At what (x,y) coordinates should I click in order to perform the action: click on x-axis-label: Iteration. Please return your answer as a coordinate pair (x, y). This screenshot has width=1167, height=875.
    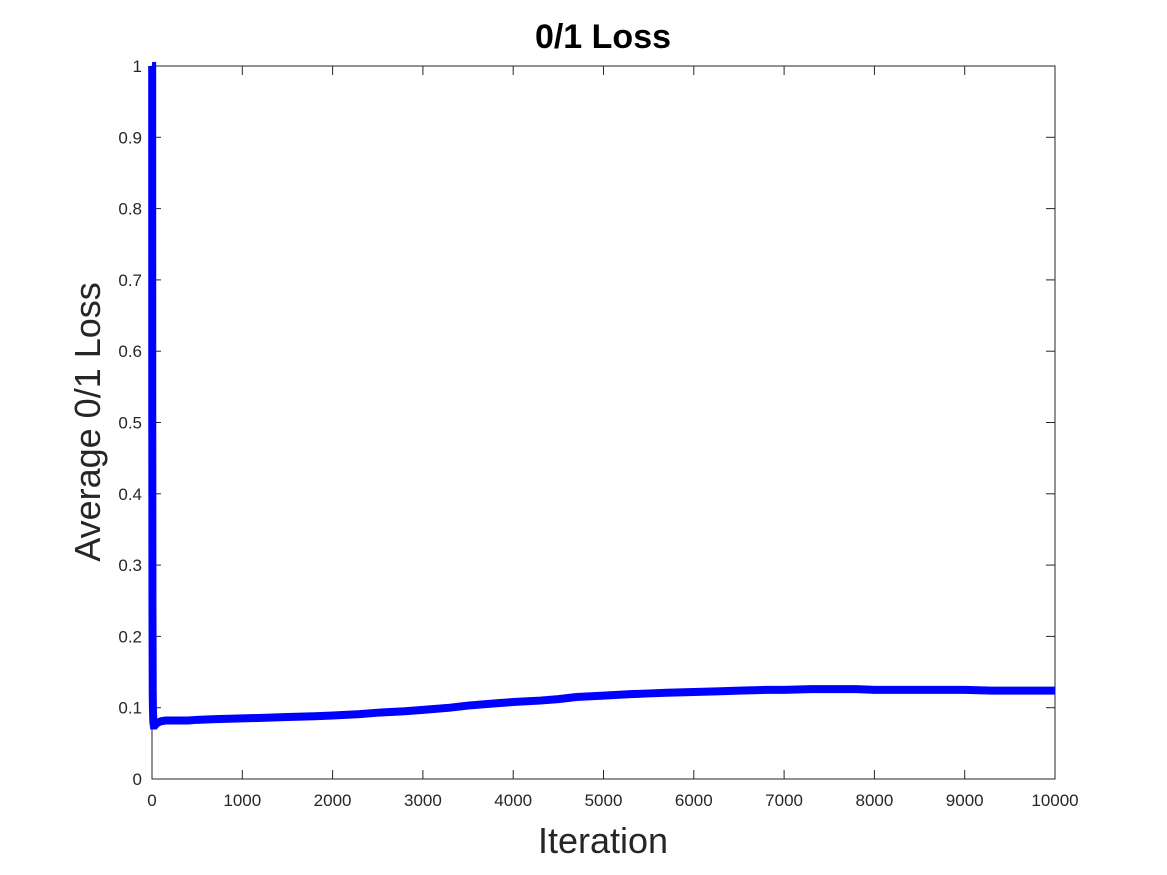
    Looking at the image, I should click on (603, 840).